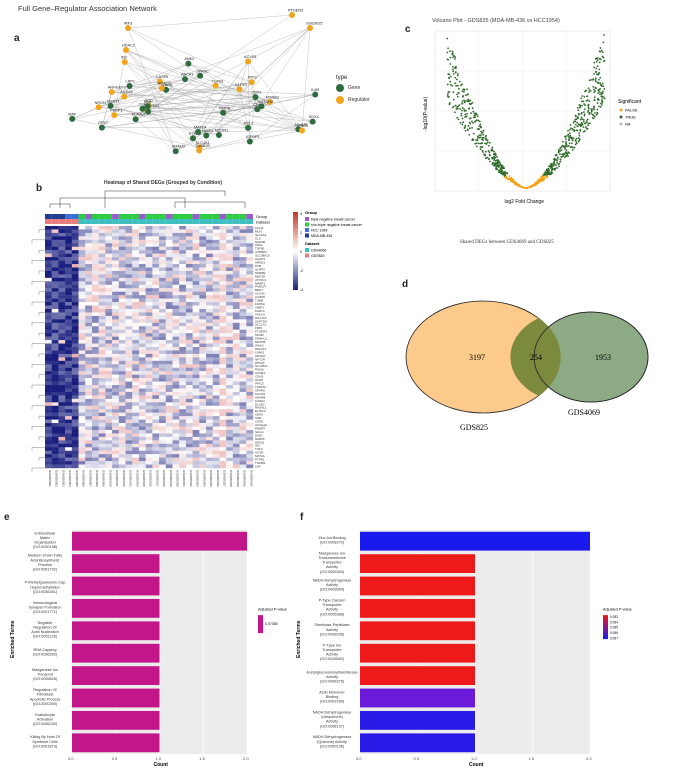  What do you see at coordinates (116, 720) in the screenshot?
I see `enrichment-bar` at bounding box center [116, 720].